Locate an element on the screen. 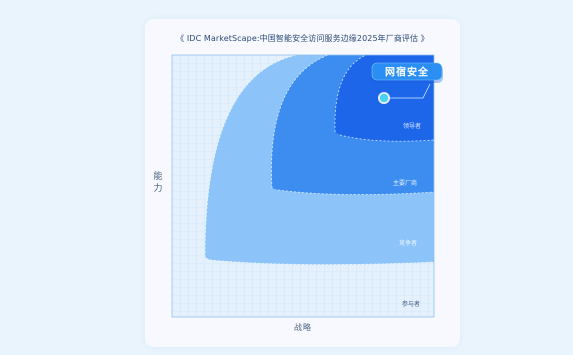 The image size is (573, 355). x-axis-label: 战略 is located at coordinates (303, 327).